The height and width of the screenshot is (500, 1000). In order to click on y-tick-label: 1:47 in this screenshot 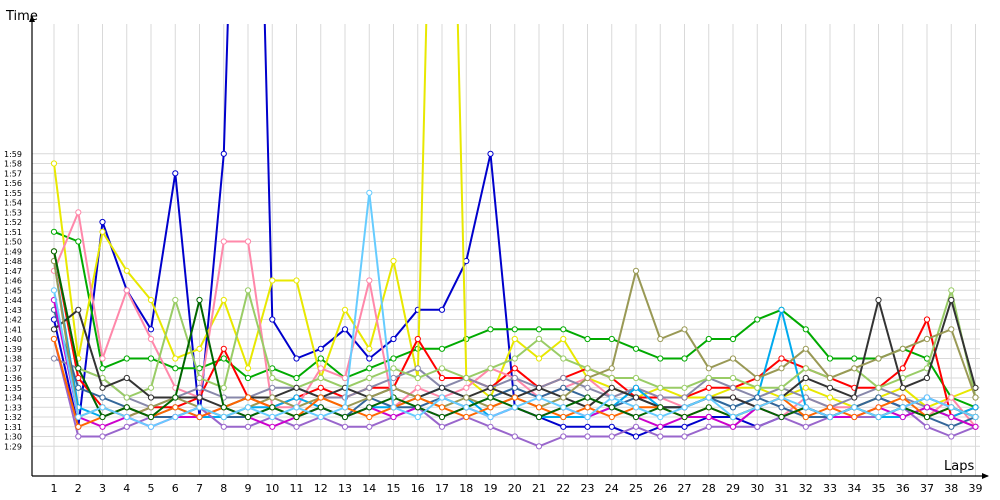, I will do `click(13, 271)`.